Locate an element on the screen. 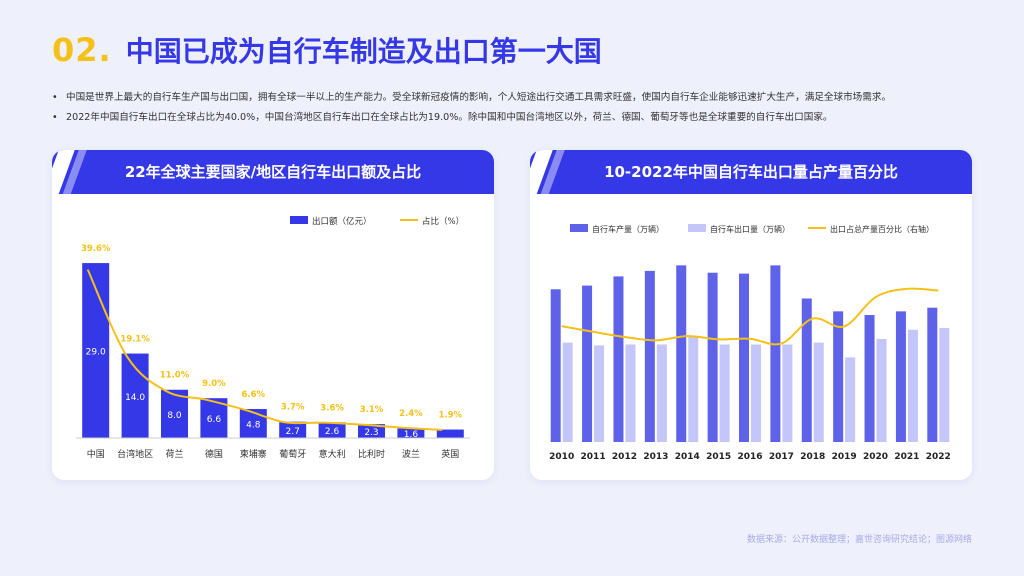 The image size is (1024, 576). x-tick-label: 2017 is located at coordinates (781, 457).